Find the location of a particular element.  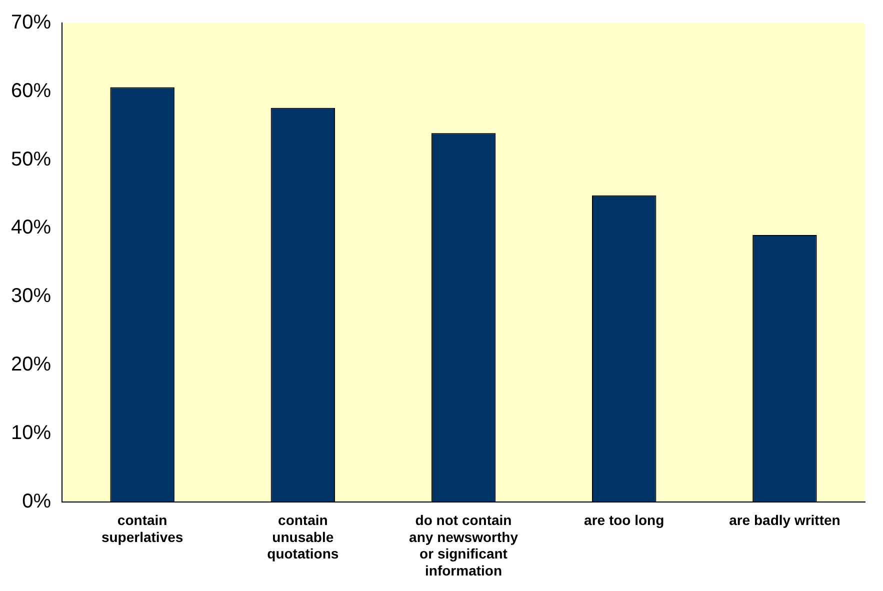

y-tick-label: 40% is located at coordinates (31, 227).